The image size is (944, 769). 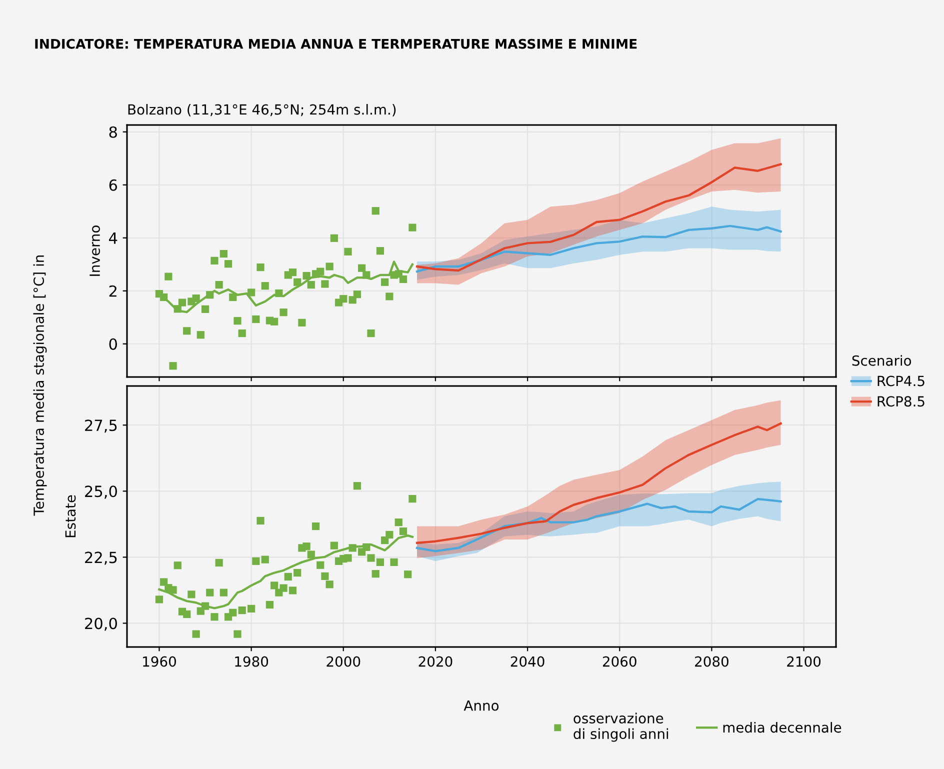 What do you see at coordinates (95, 251) in the screenshot?
I see `y-axis-title: Inverno` at bounding box center [95, 251].